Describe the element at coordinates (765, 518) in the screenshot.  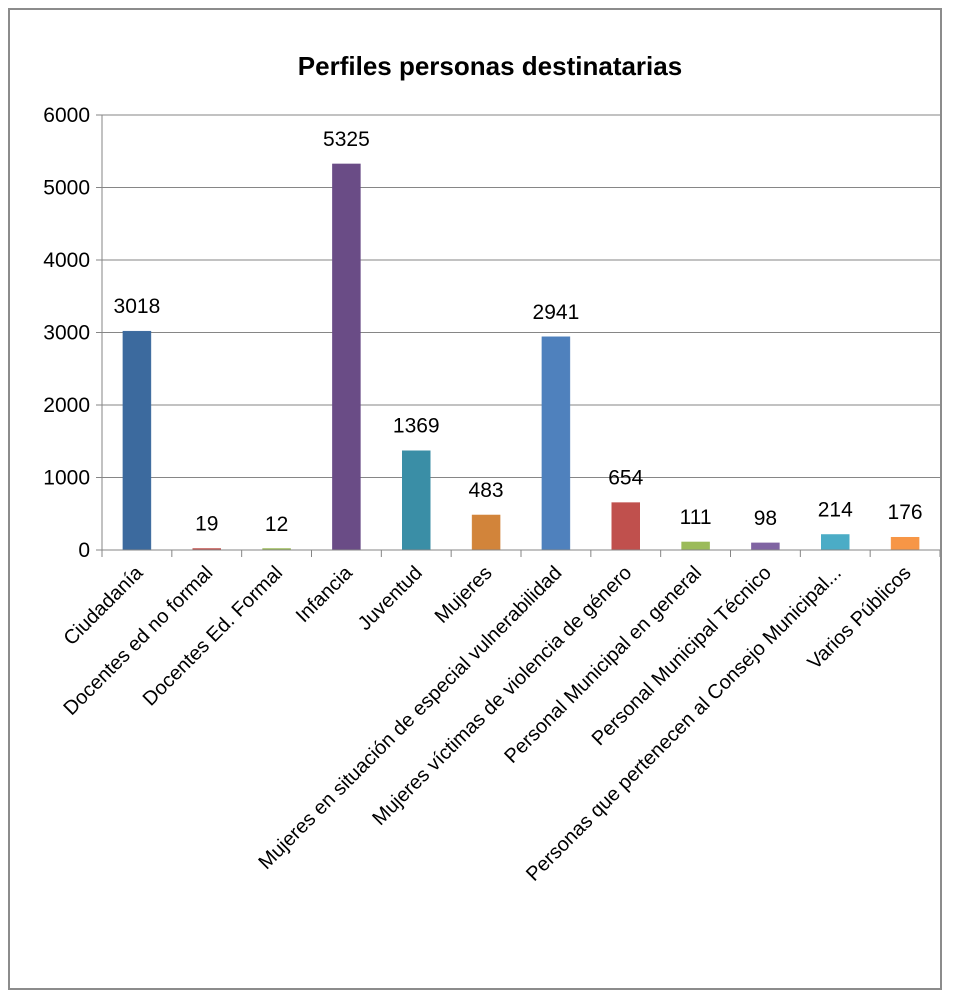
I see `data-label: 98` at that location.